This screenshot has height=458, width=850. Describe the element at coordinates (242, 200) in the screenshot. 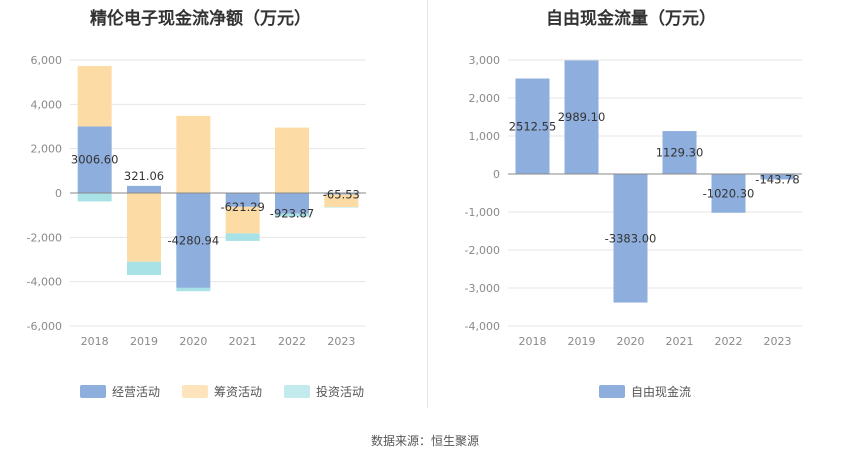

I see `bar-经营活动-2021` at that location.